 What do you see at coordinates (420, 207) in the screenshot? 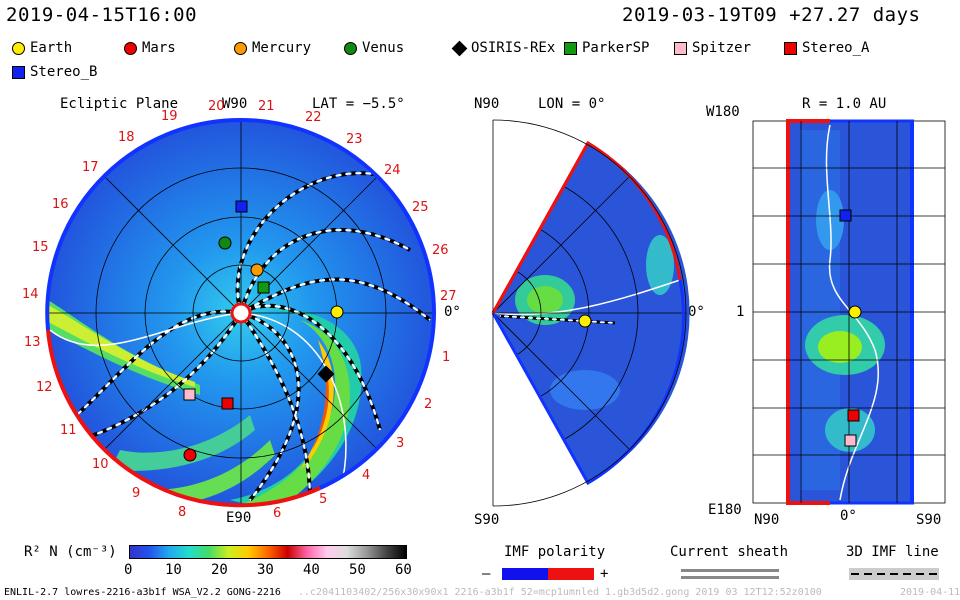
I see `carrington-25: 25` at bounding box center [420, 207].